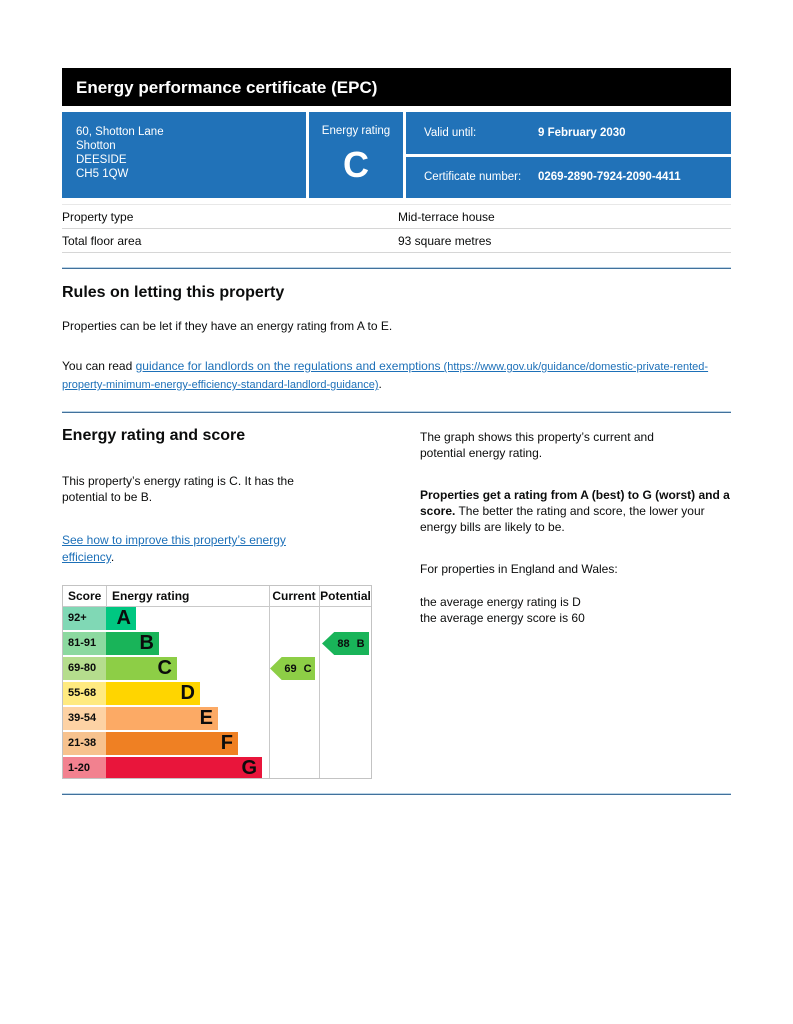 The image size is (793, 1024). Describe the element at coordinates (98, 216) in the screenshot. I see `property-type-label: Property type` at that location.